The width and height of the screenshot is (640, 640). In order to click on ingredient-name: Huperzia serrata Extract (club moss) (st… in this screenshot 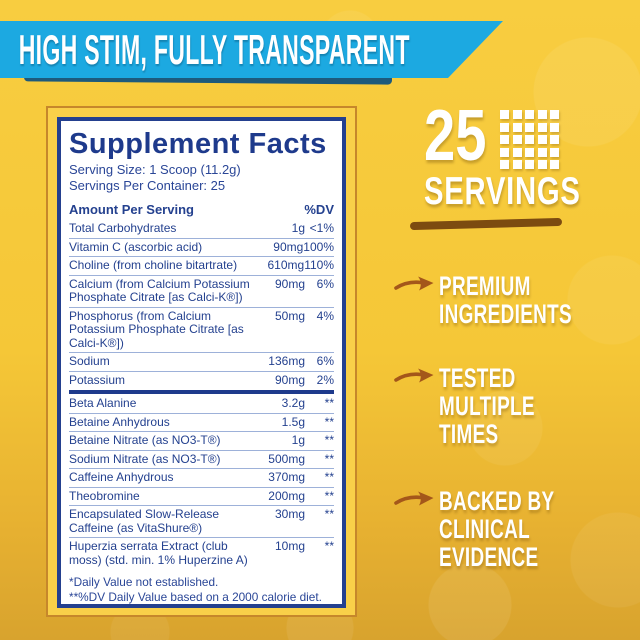, I will do `click(158, 553)`.